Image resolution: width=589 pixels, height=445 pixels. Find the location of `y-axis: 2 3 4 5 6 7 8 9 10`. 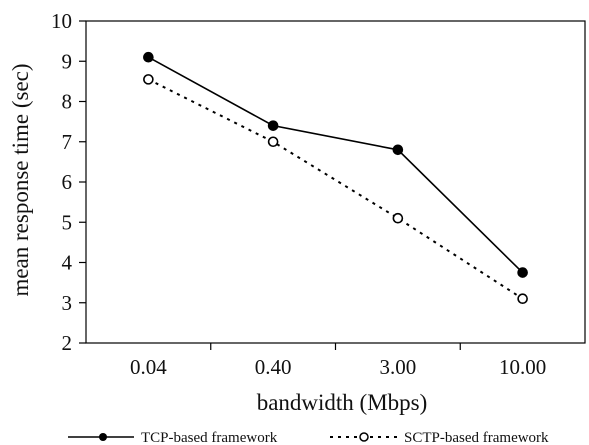

y-axis: 2 3 4 5 6 7 8 9 10 is located at coordinates (68, 182).